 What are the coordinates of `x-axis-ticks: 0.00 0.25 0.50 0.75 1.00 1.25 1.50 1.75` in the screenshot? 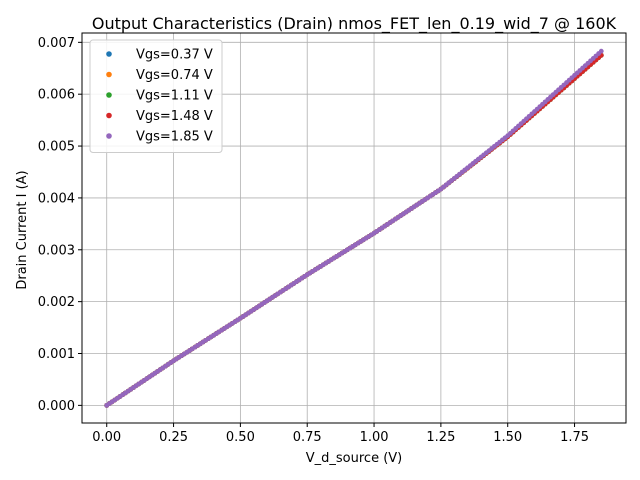 It's located at (340, 434).